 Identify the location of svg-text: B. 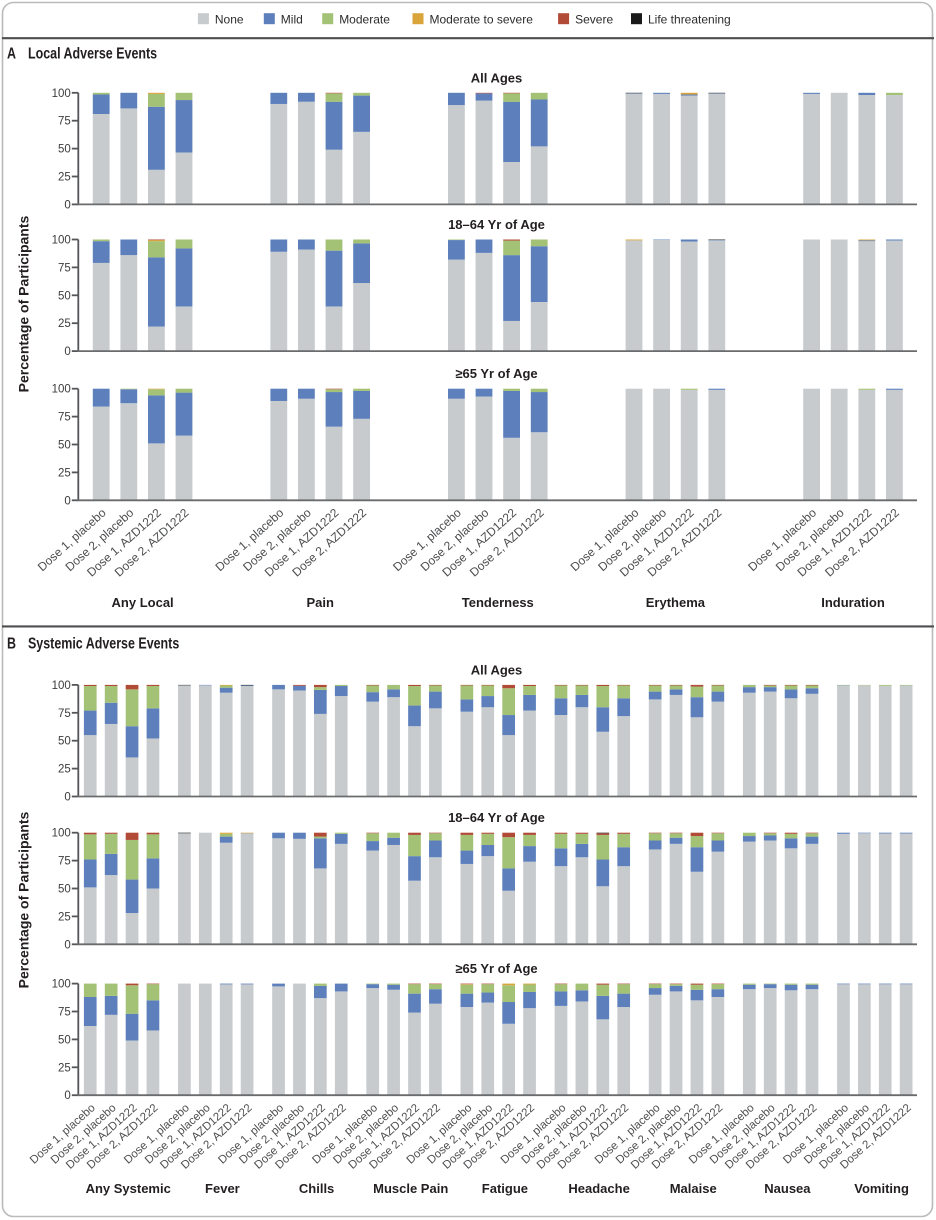
(11, 644).